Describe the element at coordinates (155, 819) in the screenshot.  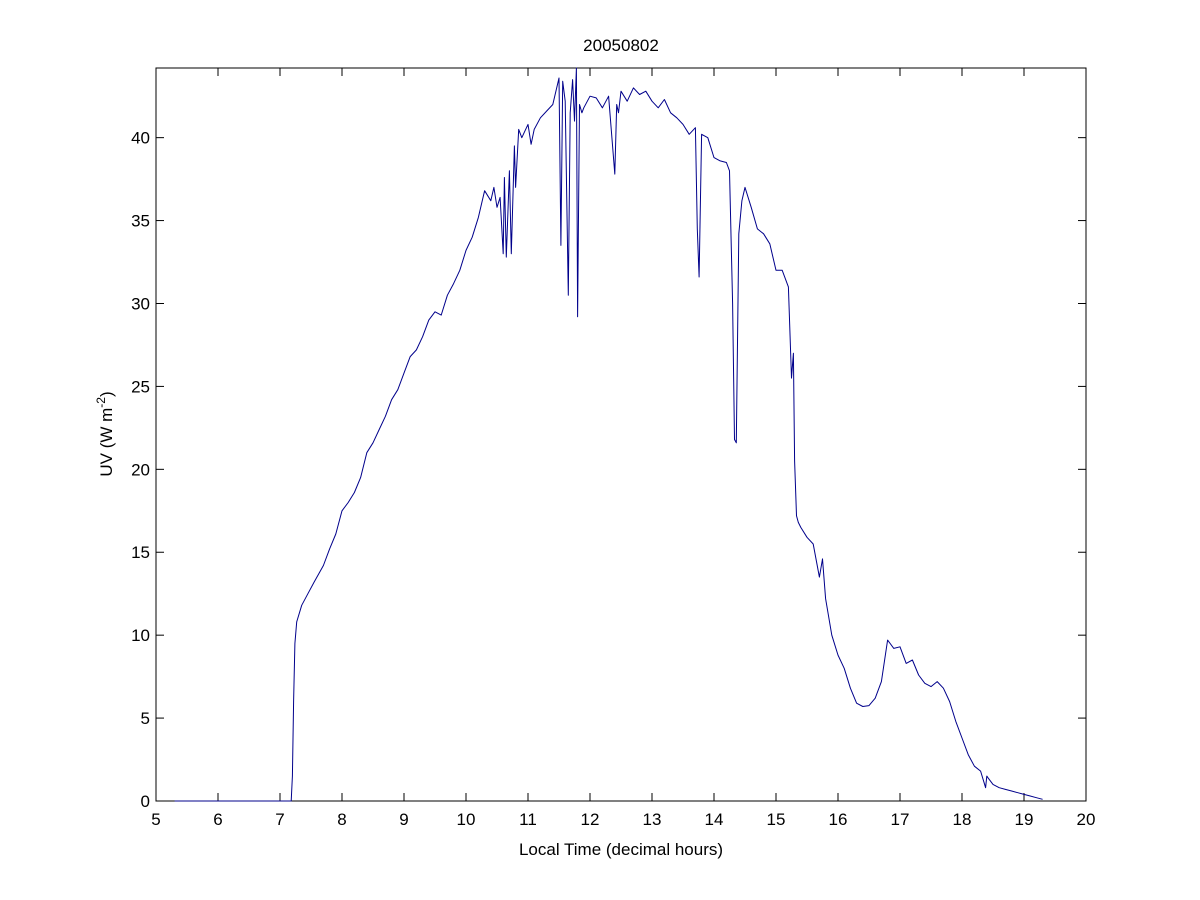
I see `x-tick-label: 5` at that location.